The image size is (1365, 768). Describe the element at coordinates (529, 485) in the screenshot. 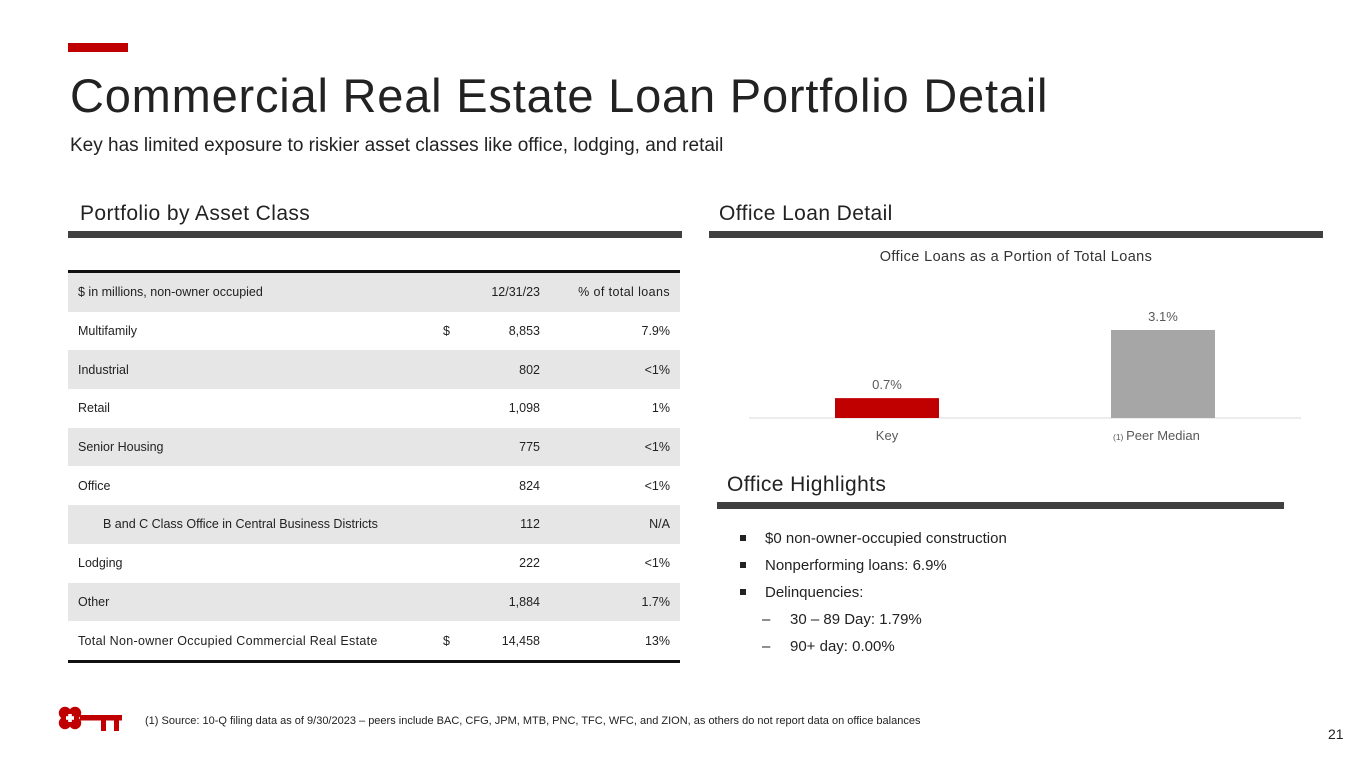

I see `row-value: 824` at that location.